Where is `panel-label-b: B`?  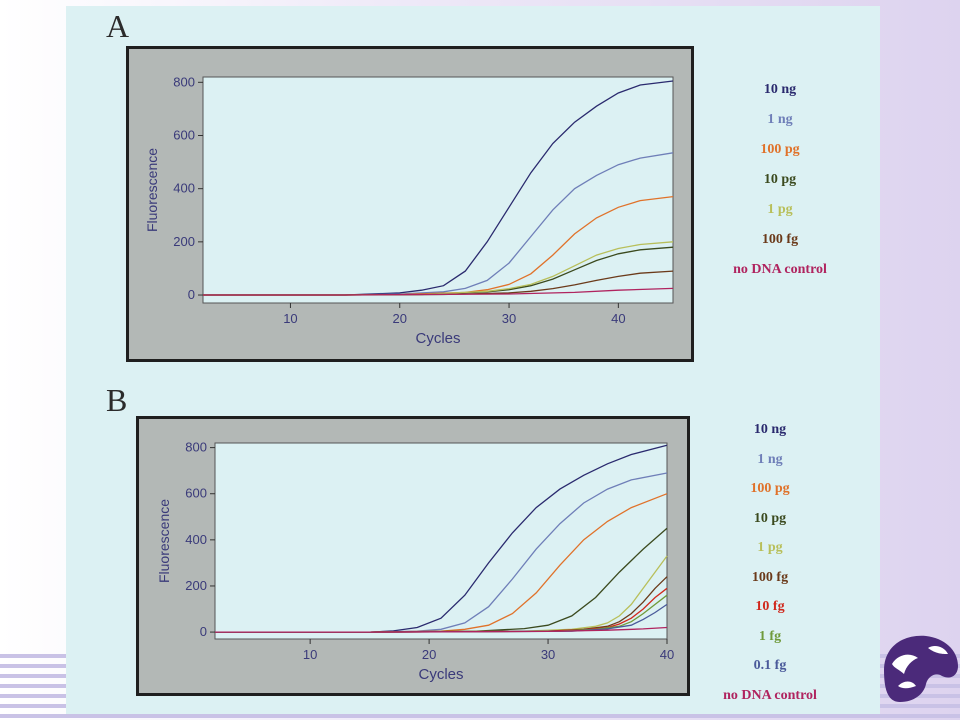 panel-label-b: B is located at coordinates (117, 400).